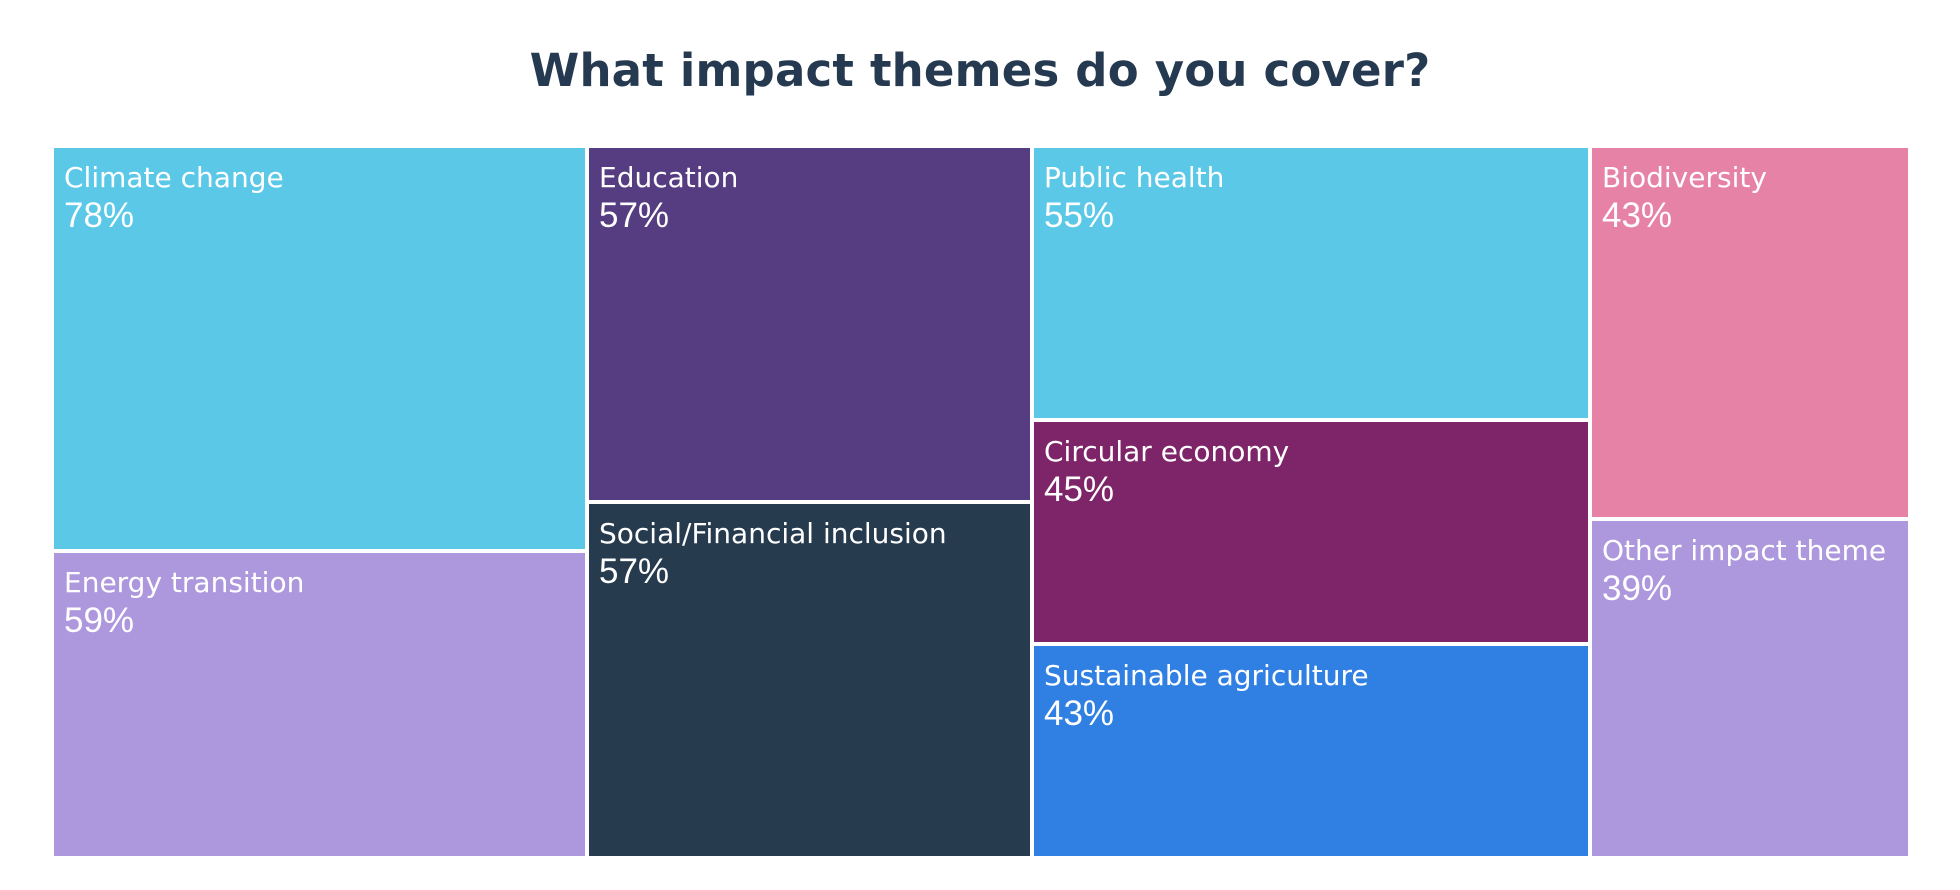 The height and width of the screenshot is (890, 1960). Describe the element at coordinates (1311, 751) in the screenshot. I see `tile-sustainable-agriculture: Sustainable agriculture 43%` at that location.